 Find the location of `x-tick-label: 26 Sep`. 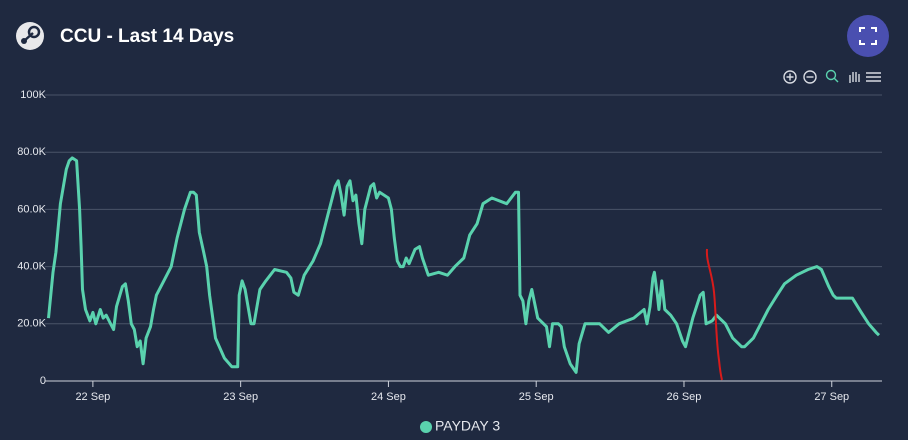

x-tick-label: 26 Sep is located at coordinates (684, 397).